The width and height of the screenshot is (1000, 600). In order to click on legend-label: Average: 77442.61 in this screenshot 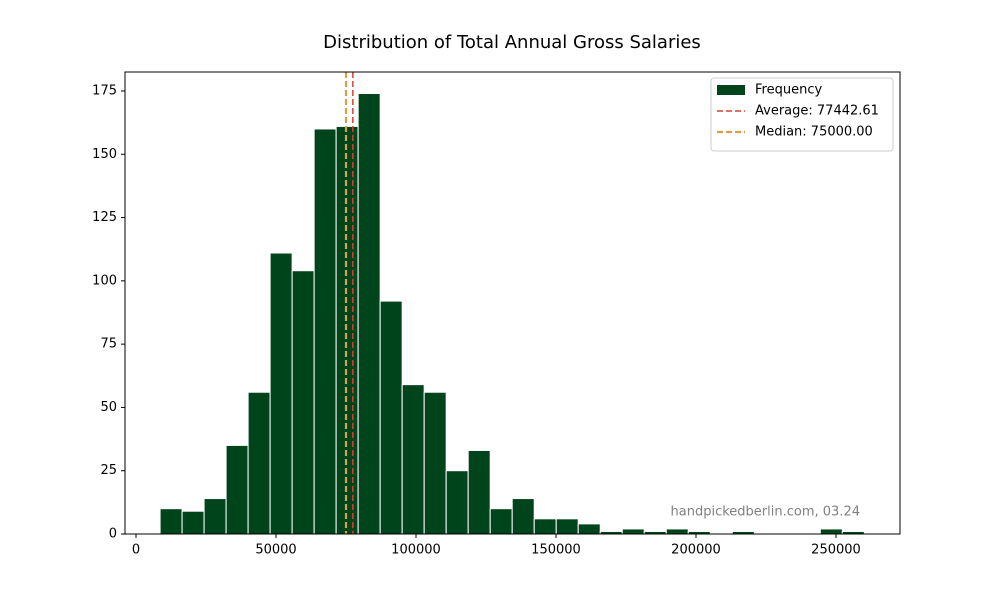, I will do `click(817, 111)`.